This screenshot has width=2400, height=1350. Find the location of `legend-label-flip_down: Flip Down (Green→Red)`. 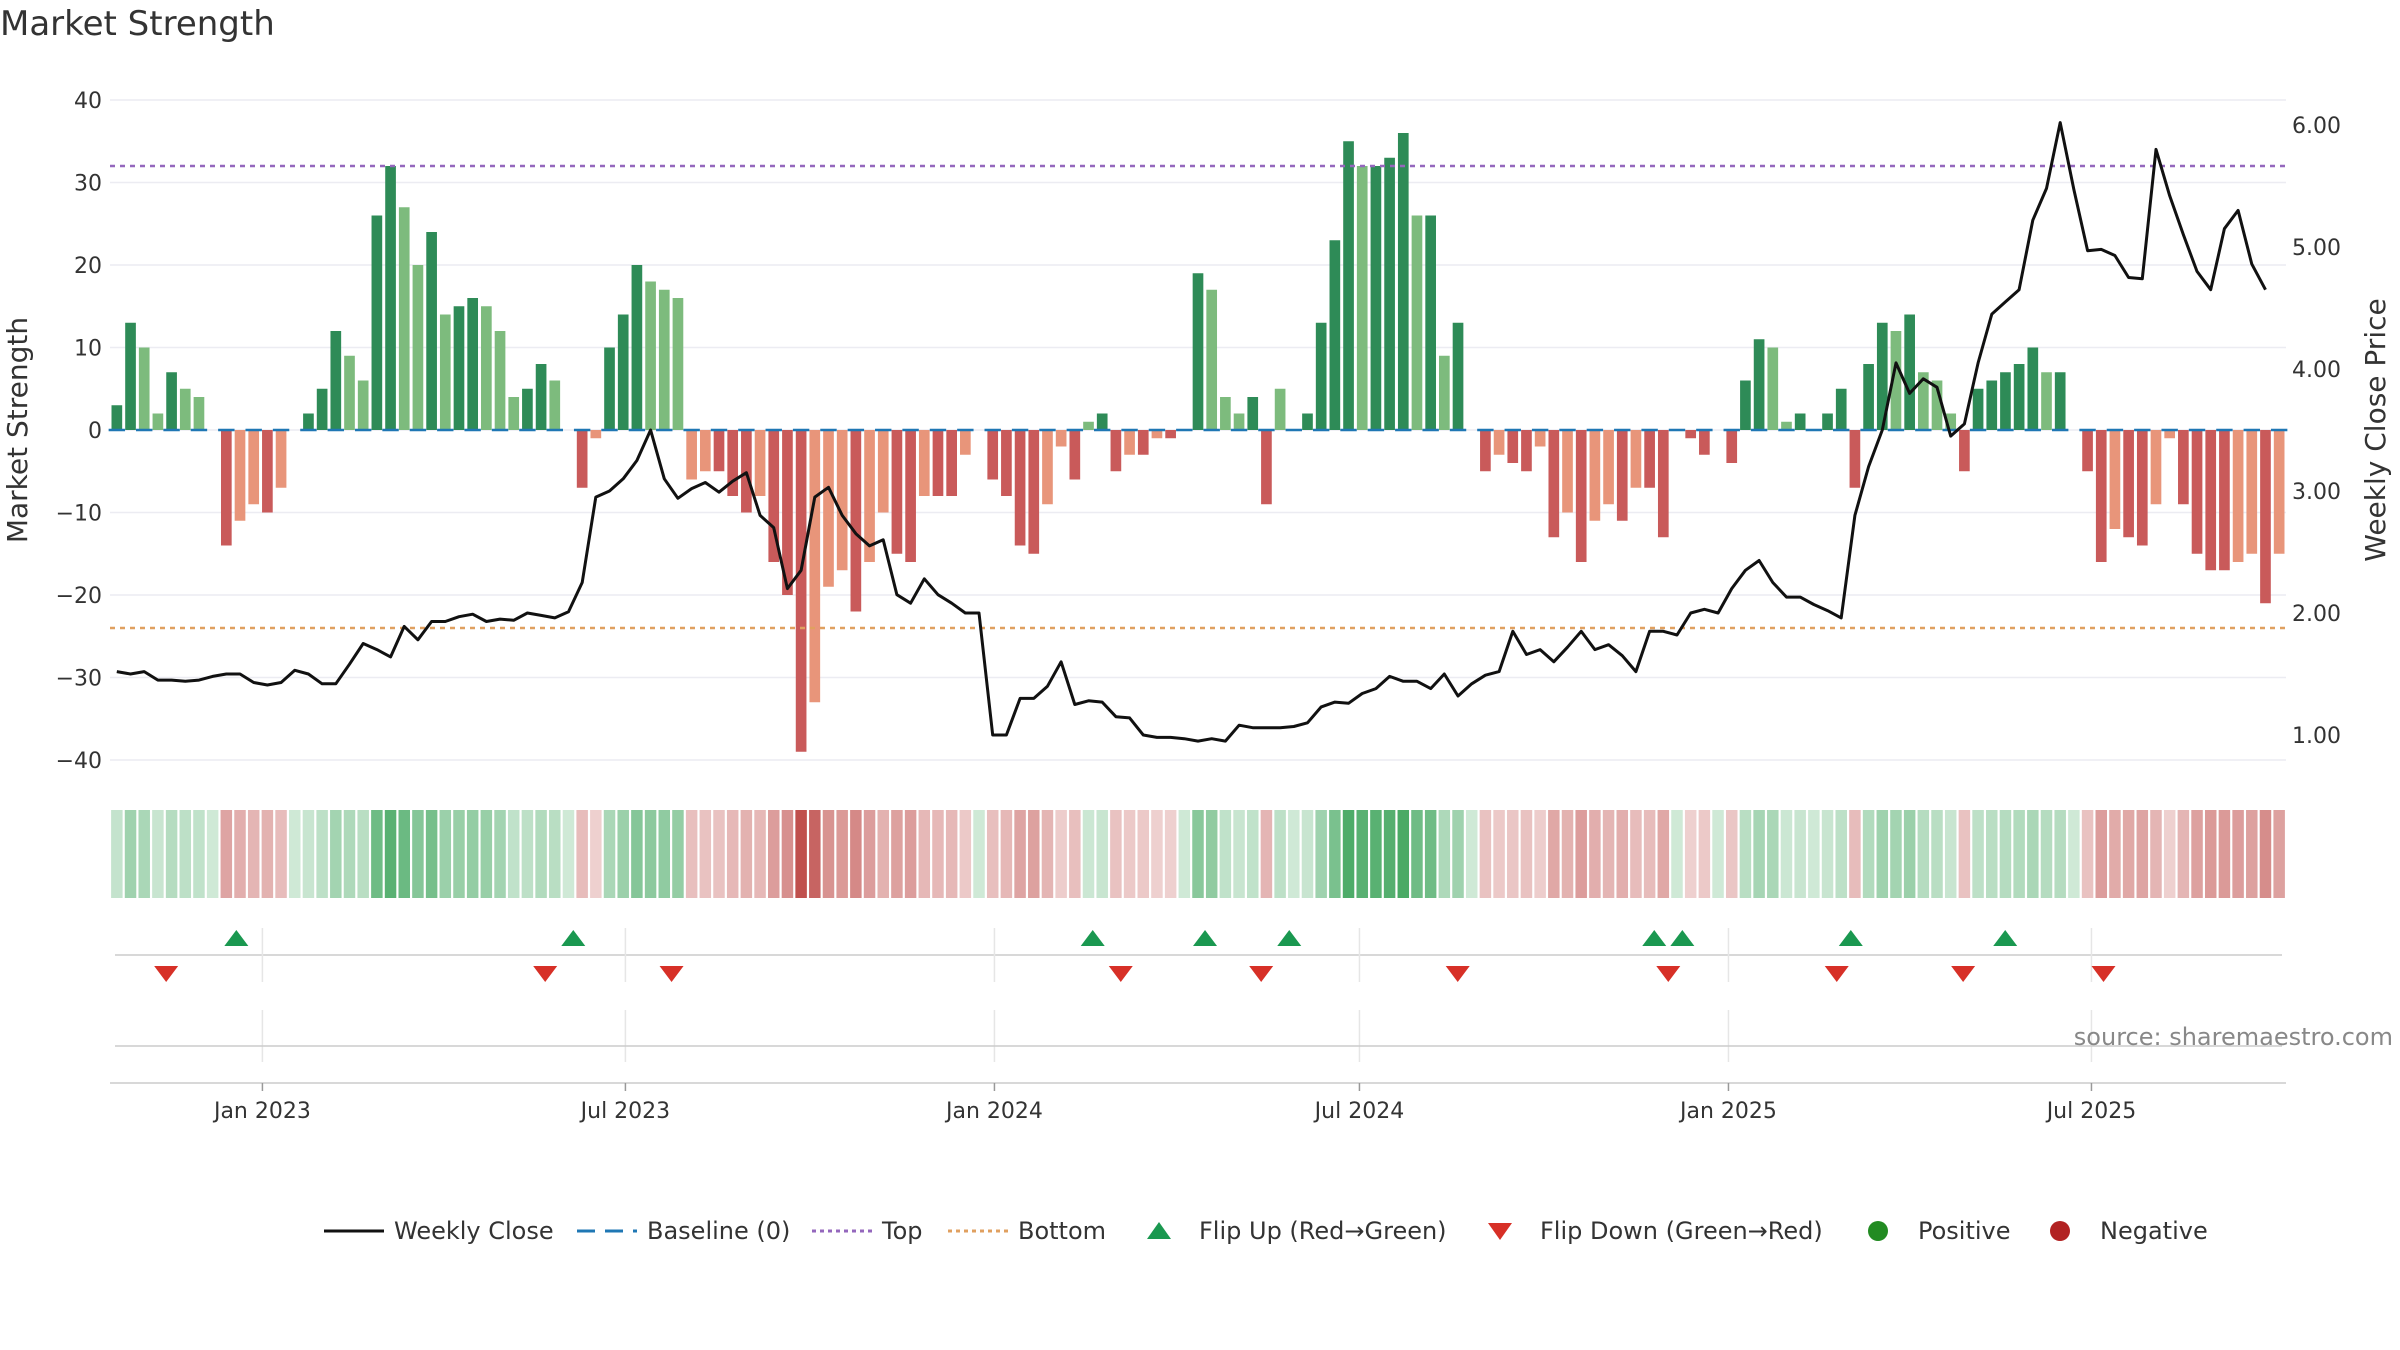

legend-label-flip_down: Flip Down (Green→Red) is located at coordinates (1681, 1231).